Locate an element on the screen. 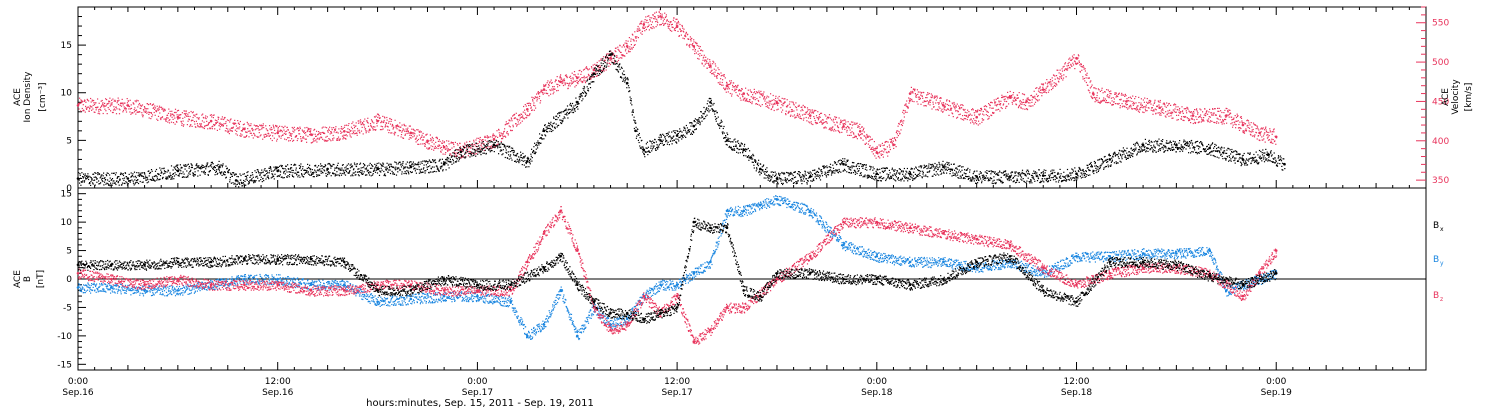 This screenshot has width=1500, height=410. legend-Bx-symbol: B is located at coordinates (1436, 226).